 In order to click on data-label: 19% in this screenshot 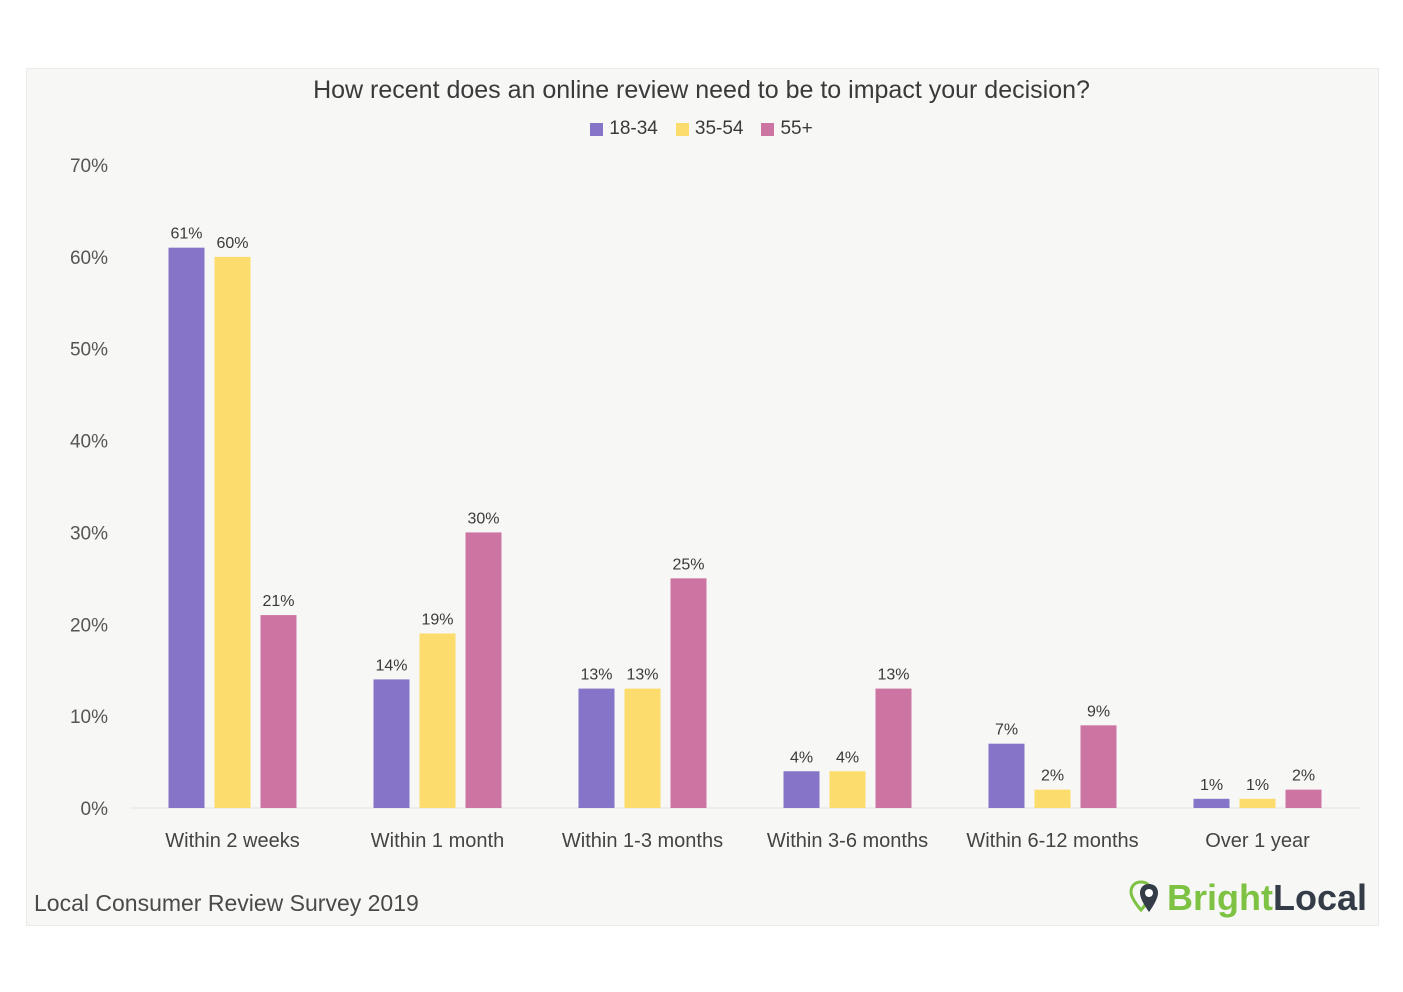, I will do `click(437, 619)`.